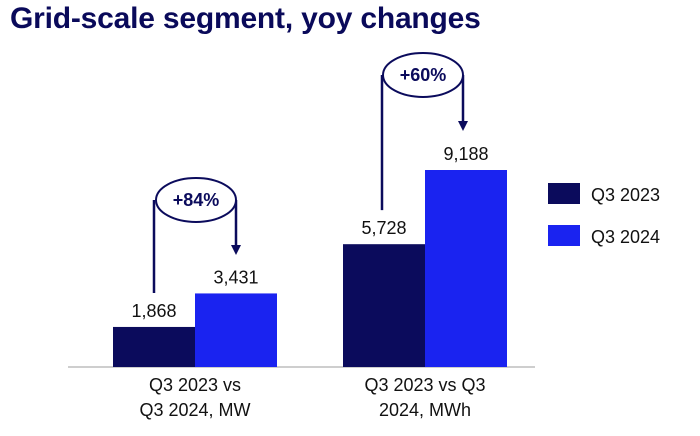 The width and height of the screenshot is (700, 436). I want to click on chart-title: Grid-scale segment, yoy changes, so click(245, 18).